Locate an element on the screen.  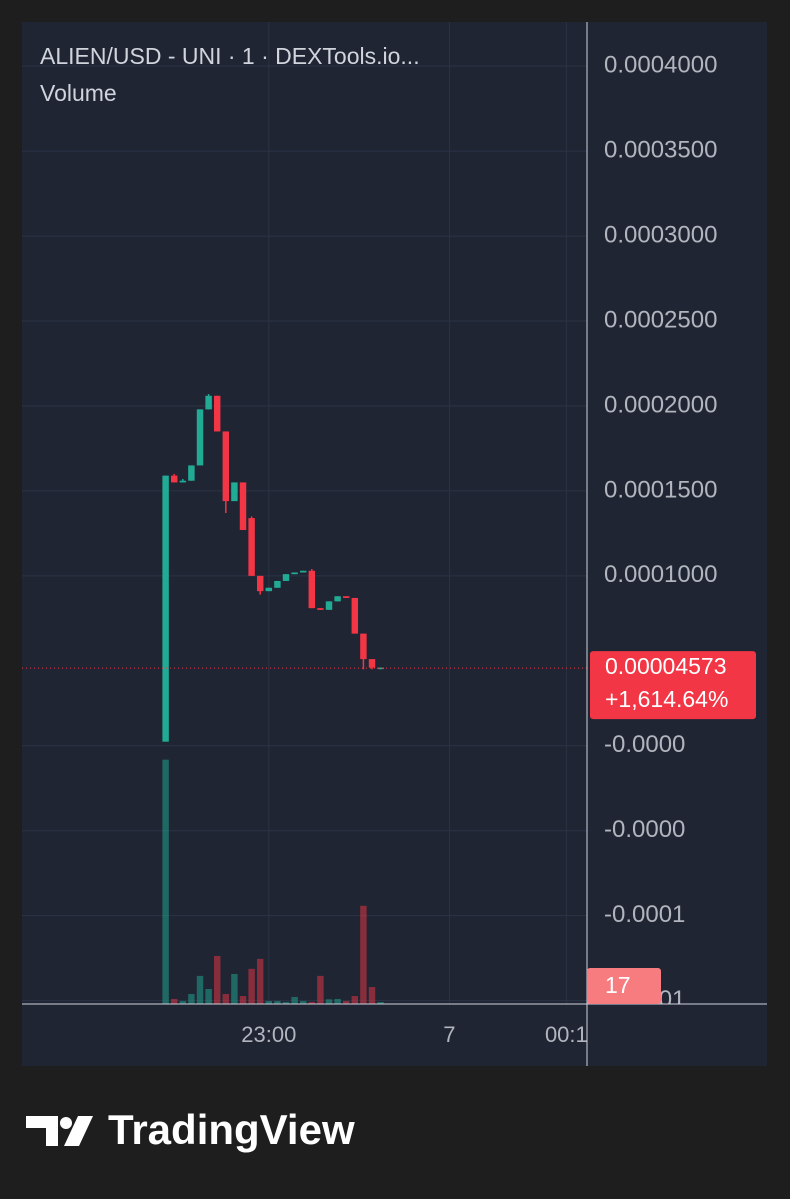
y-tick-label: 0.0002500 is located at coordinates (660, 319).